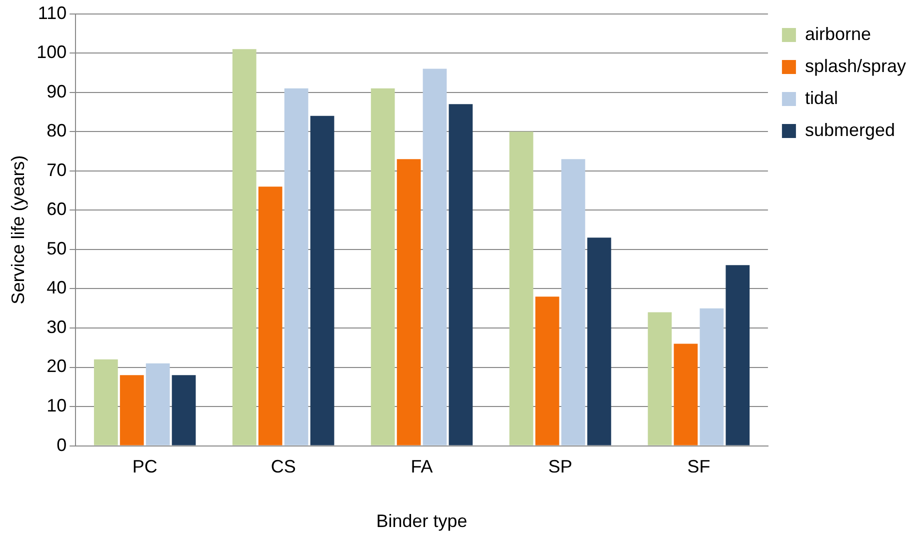 The width and height of the screenshot is (922, 541). Describe the element at coordinates (560, 466) in the screenshot. I see `x-tick-label: SP` at that location.